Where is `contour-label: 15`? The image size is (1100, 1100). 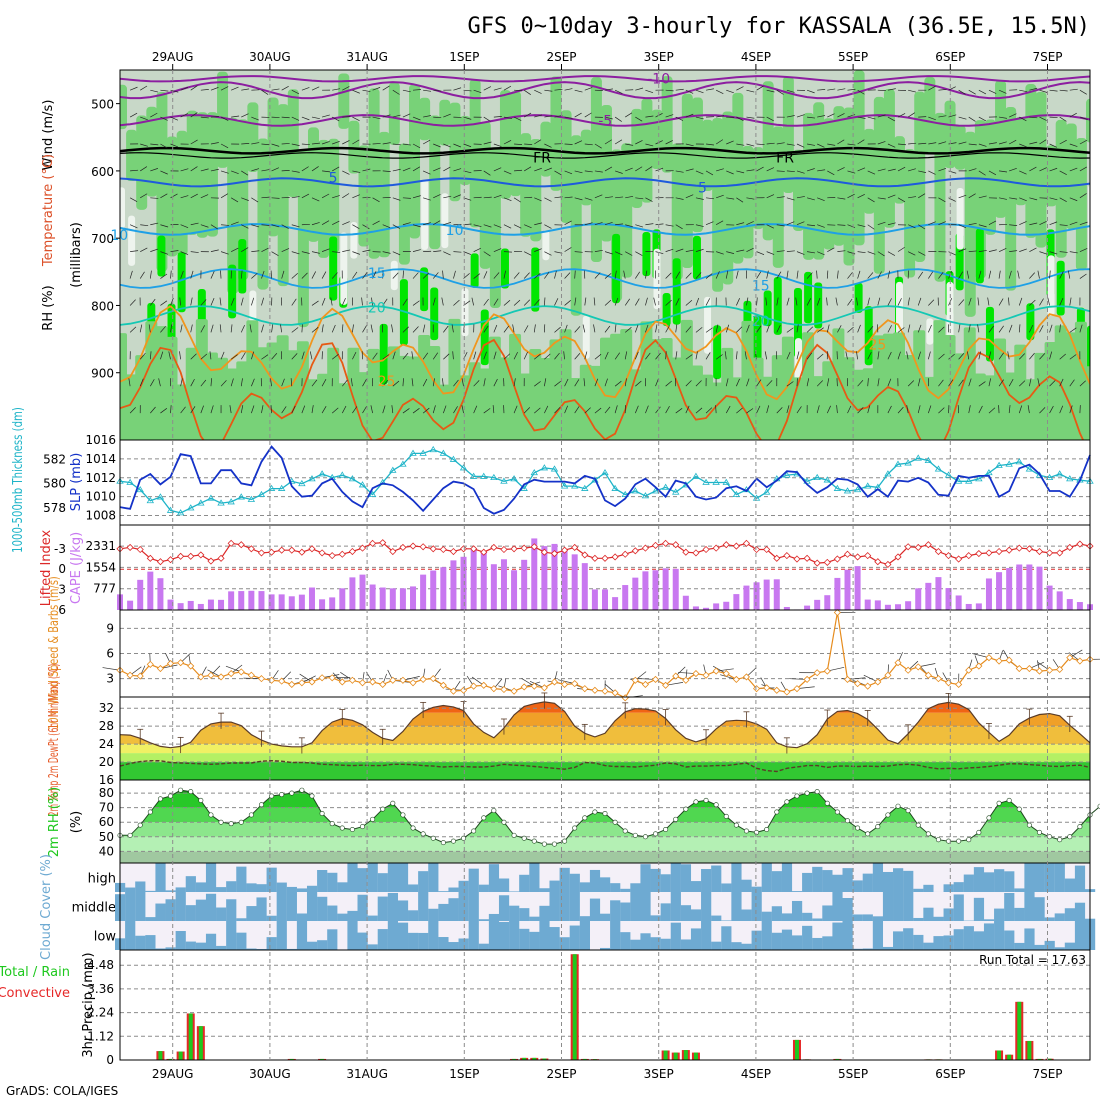
contour-label: 15 is located at coordinates (761, 286).